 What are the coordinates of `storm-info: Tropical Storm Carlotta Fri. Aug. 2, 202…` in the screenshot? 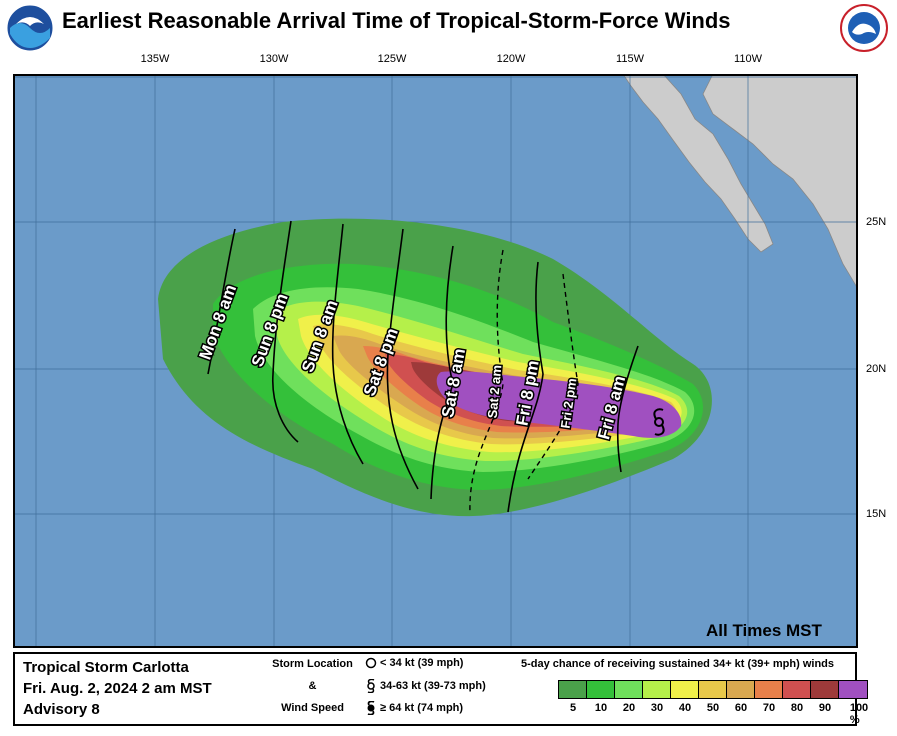 It's located at (117, 688).